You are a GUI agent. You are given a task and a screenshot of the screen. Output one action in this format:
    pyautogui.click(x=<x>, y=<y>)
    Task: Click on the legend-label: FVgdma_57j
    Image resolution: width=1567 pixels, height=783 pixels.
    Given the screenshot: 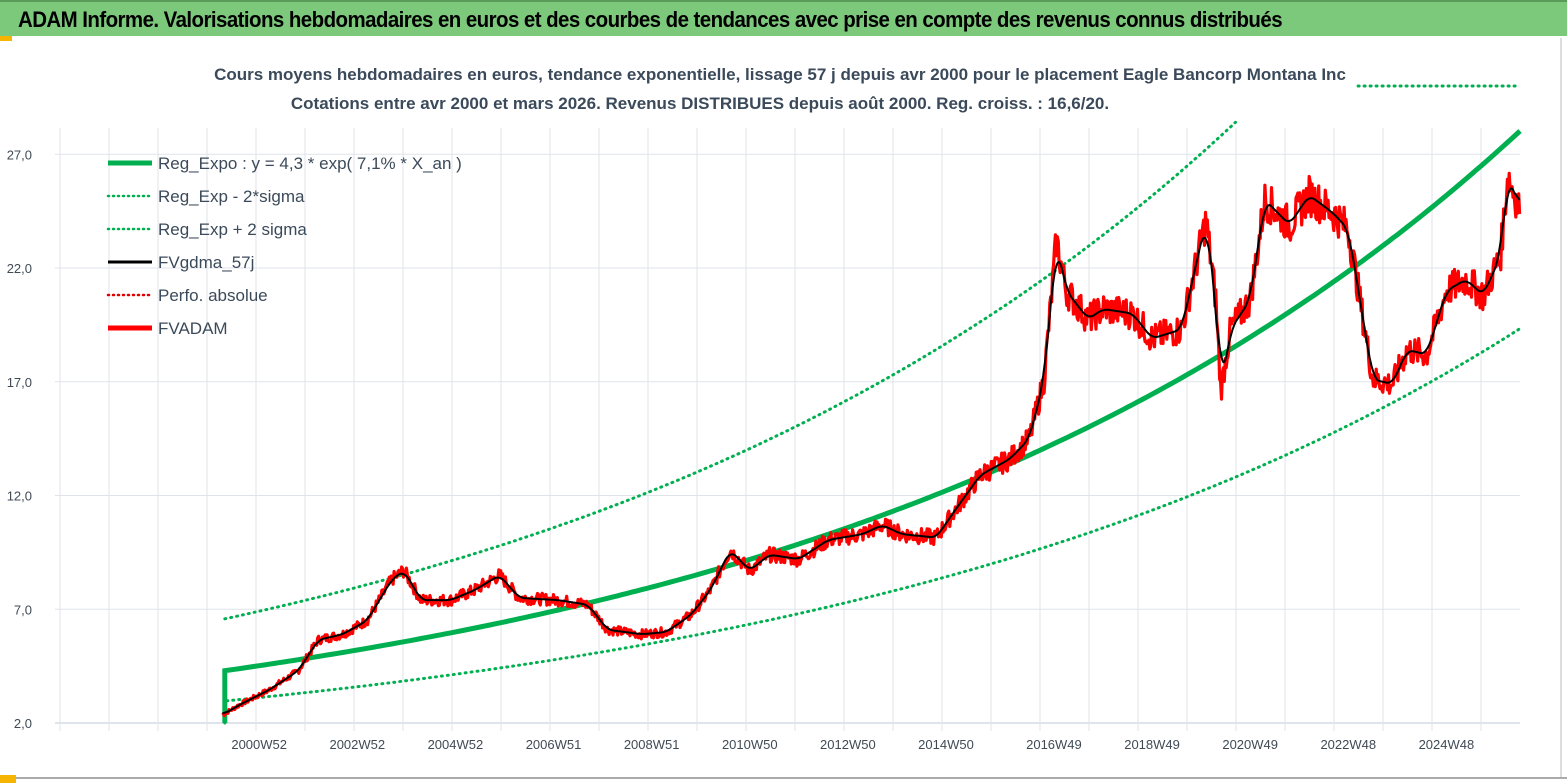 What is the action you would take?
    pyautogui.click(x=206, y=262)
    